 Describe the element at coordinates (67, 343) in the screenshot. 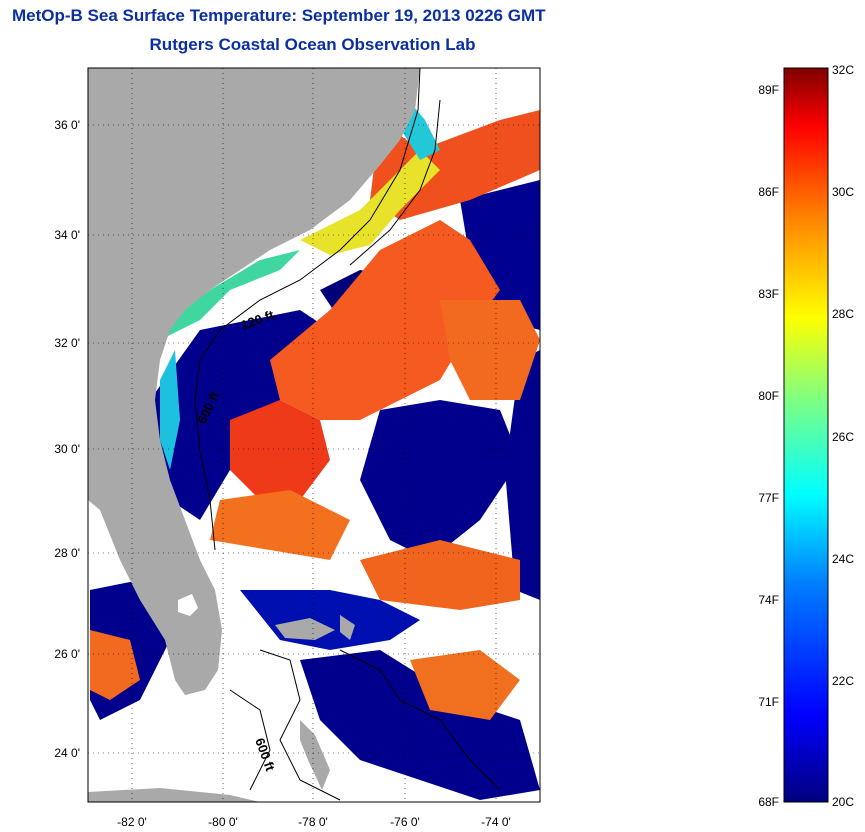

I see `lat-tick-label: 32 0'` at that location.